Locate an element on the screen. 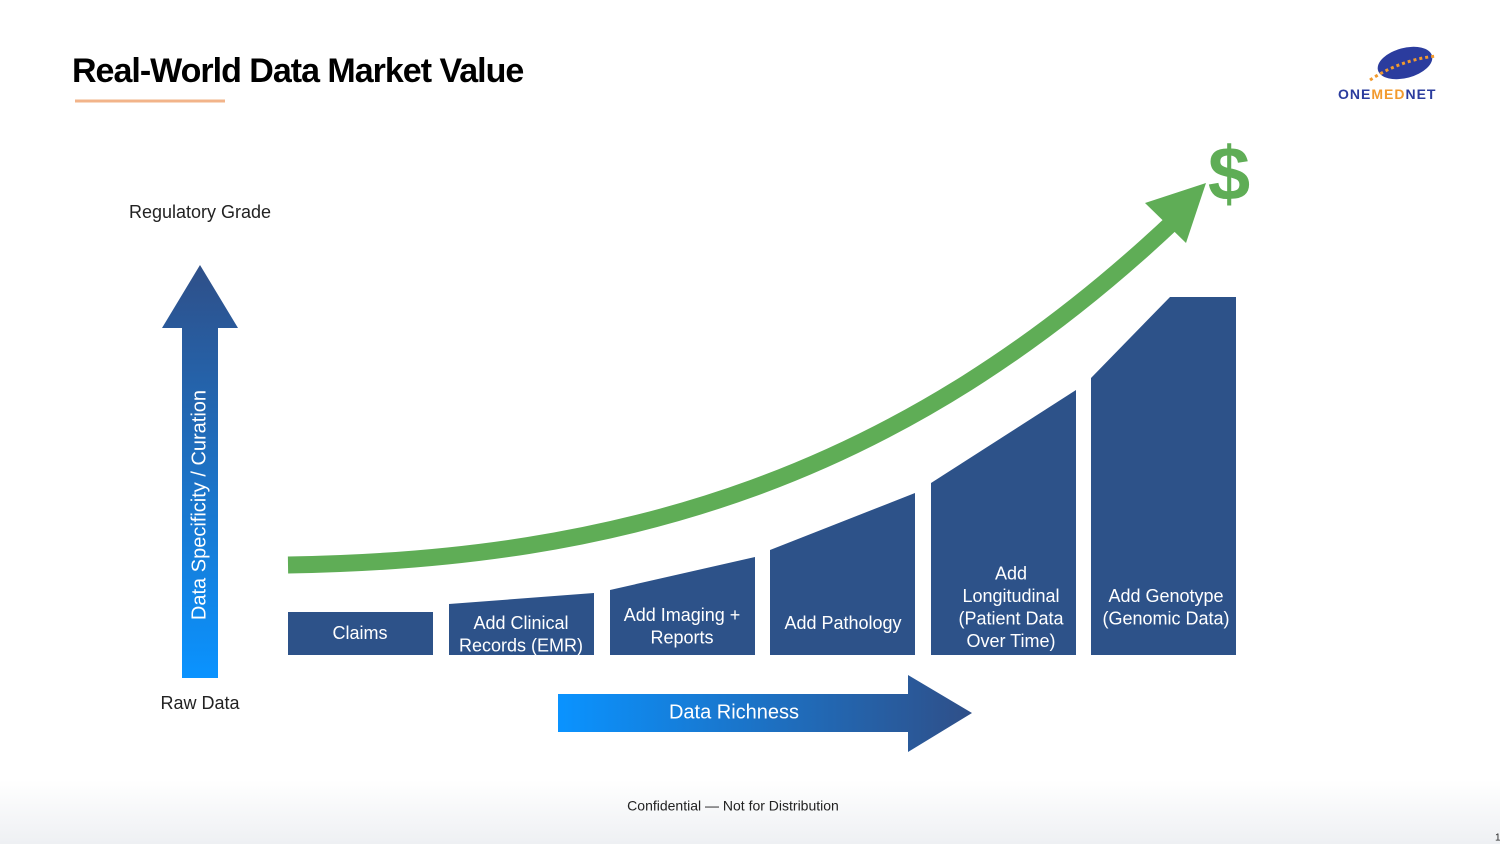 This screenshot has width=1500, height=844. step-label-line: Add Imaging + is located at coordinates (682, 615).